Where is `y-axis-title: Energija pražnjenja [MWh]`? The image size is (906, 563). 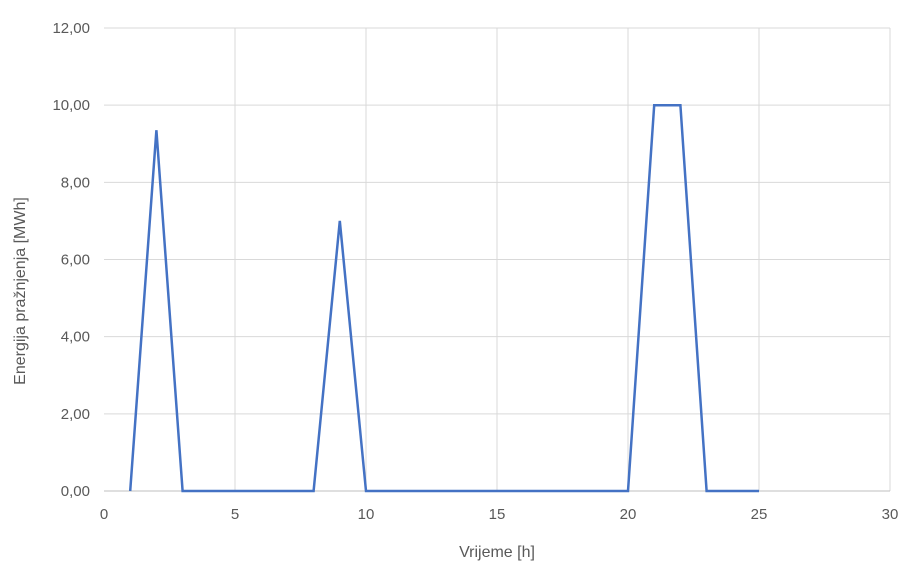
y-axis-title: Energija pražnjenja [MWh] is located at coordinates (20, 291).